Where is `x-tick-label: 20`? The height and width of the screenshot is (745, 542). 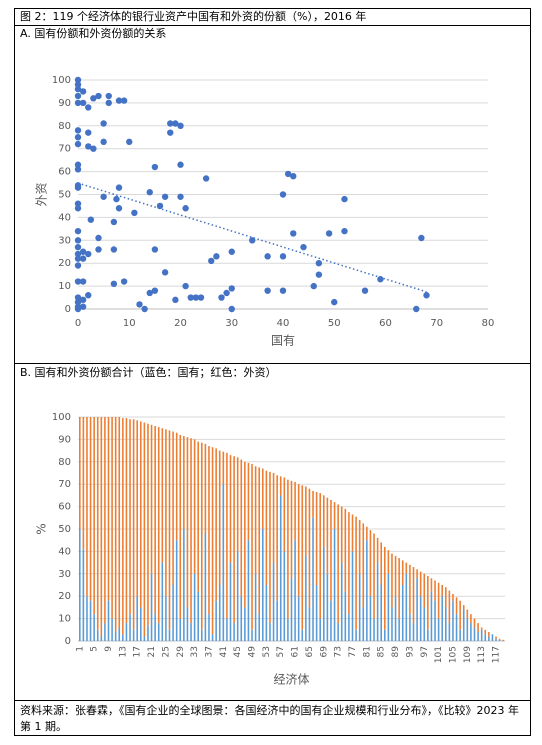 x-tick-label: 20 is located at coordinates (180, 323).